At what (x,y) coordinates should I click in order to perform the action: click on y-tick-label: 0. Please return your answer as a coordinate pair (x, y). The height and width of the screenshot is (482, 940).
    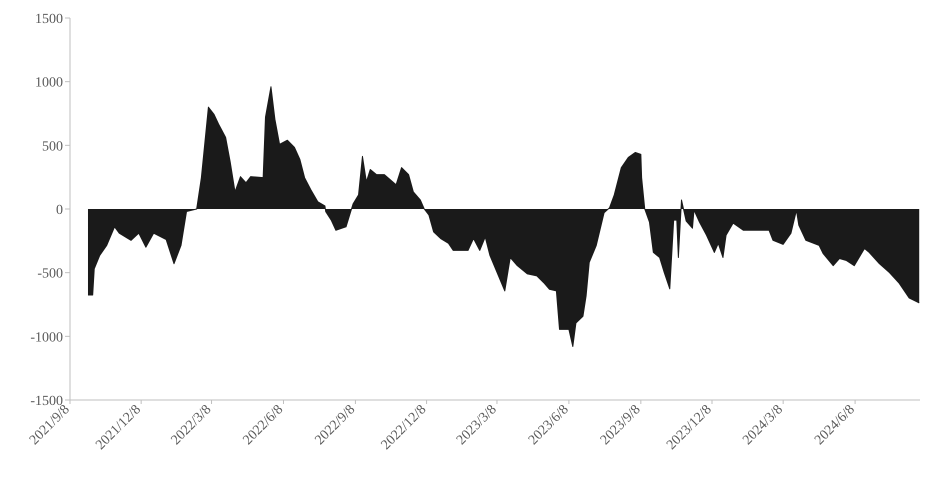
    Looking at the image, I should click on (59, 210).